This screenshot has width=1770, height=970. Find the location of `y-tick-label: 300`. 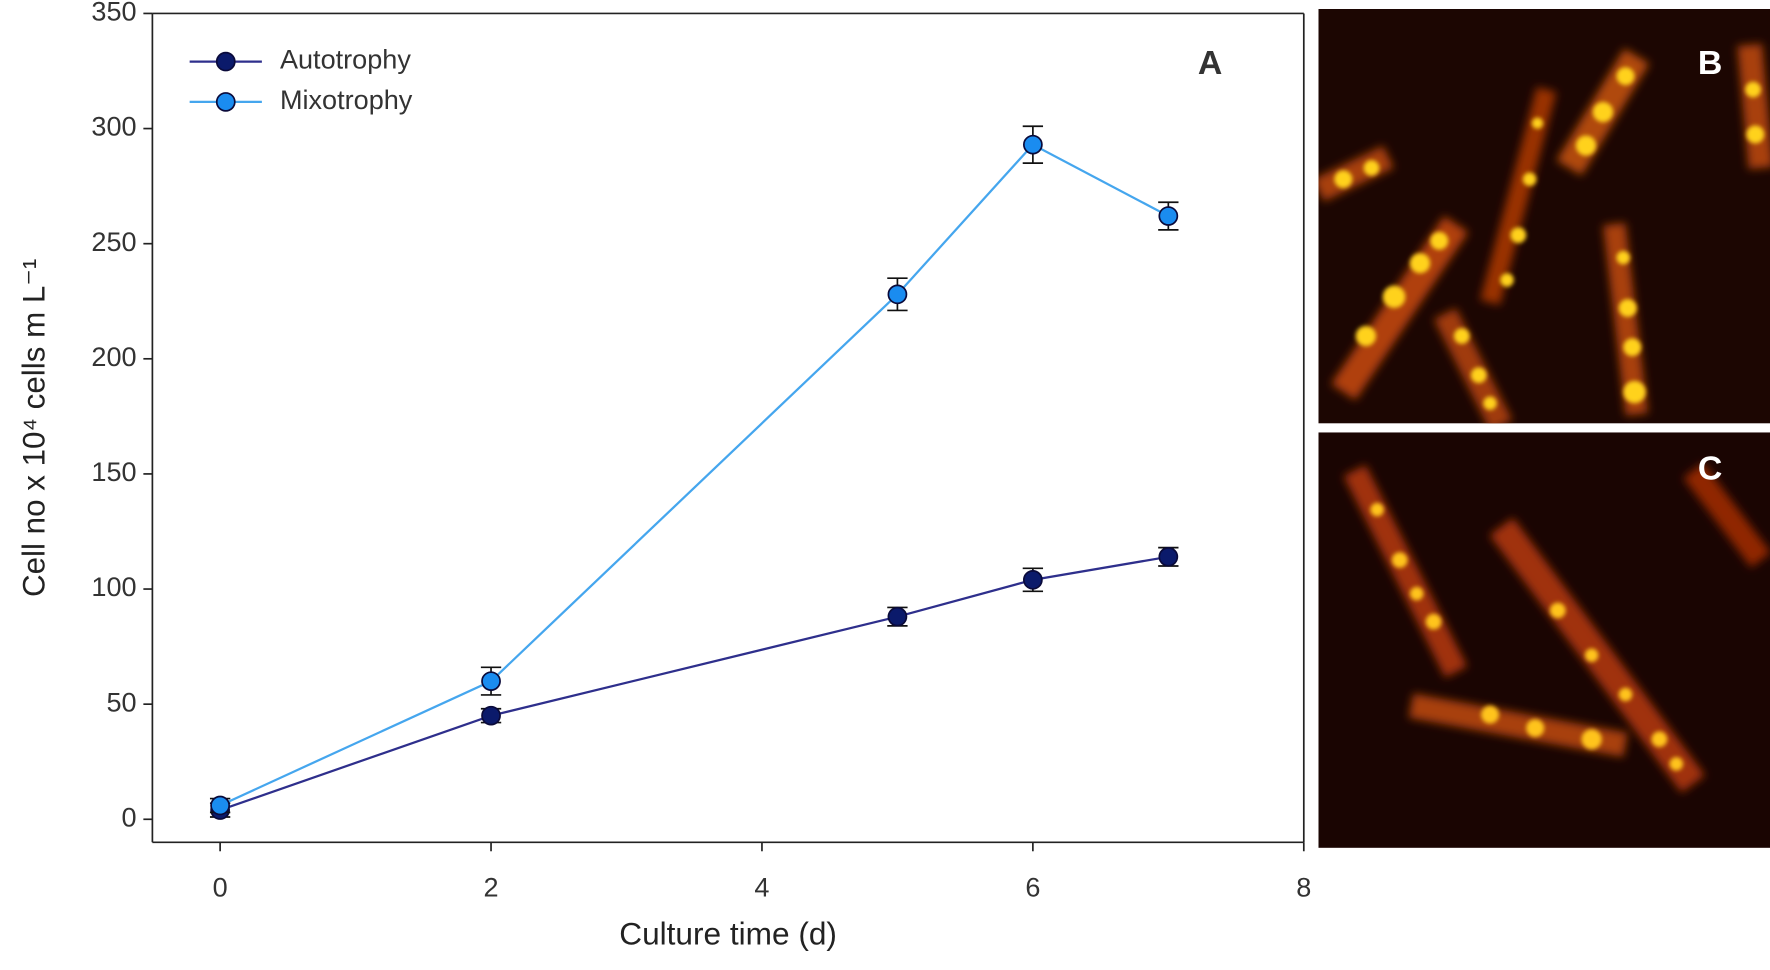

y-tick-label: 300 is located at coordinates (113, 127).